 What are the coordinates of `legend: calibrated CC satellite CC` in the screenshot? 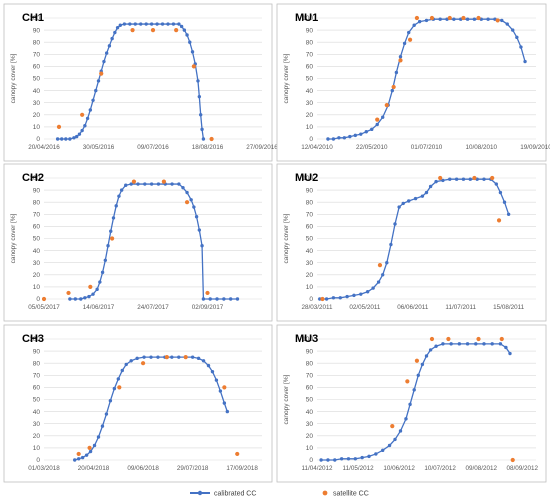 It's located at (279, 494).